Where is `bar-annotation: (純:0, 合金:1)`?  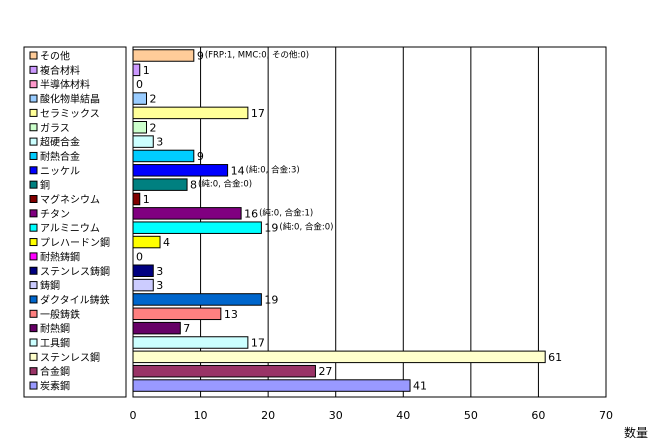
bar-annotation: (純:0, 合金:1) is located at coordinates (286, 212).